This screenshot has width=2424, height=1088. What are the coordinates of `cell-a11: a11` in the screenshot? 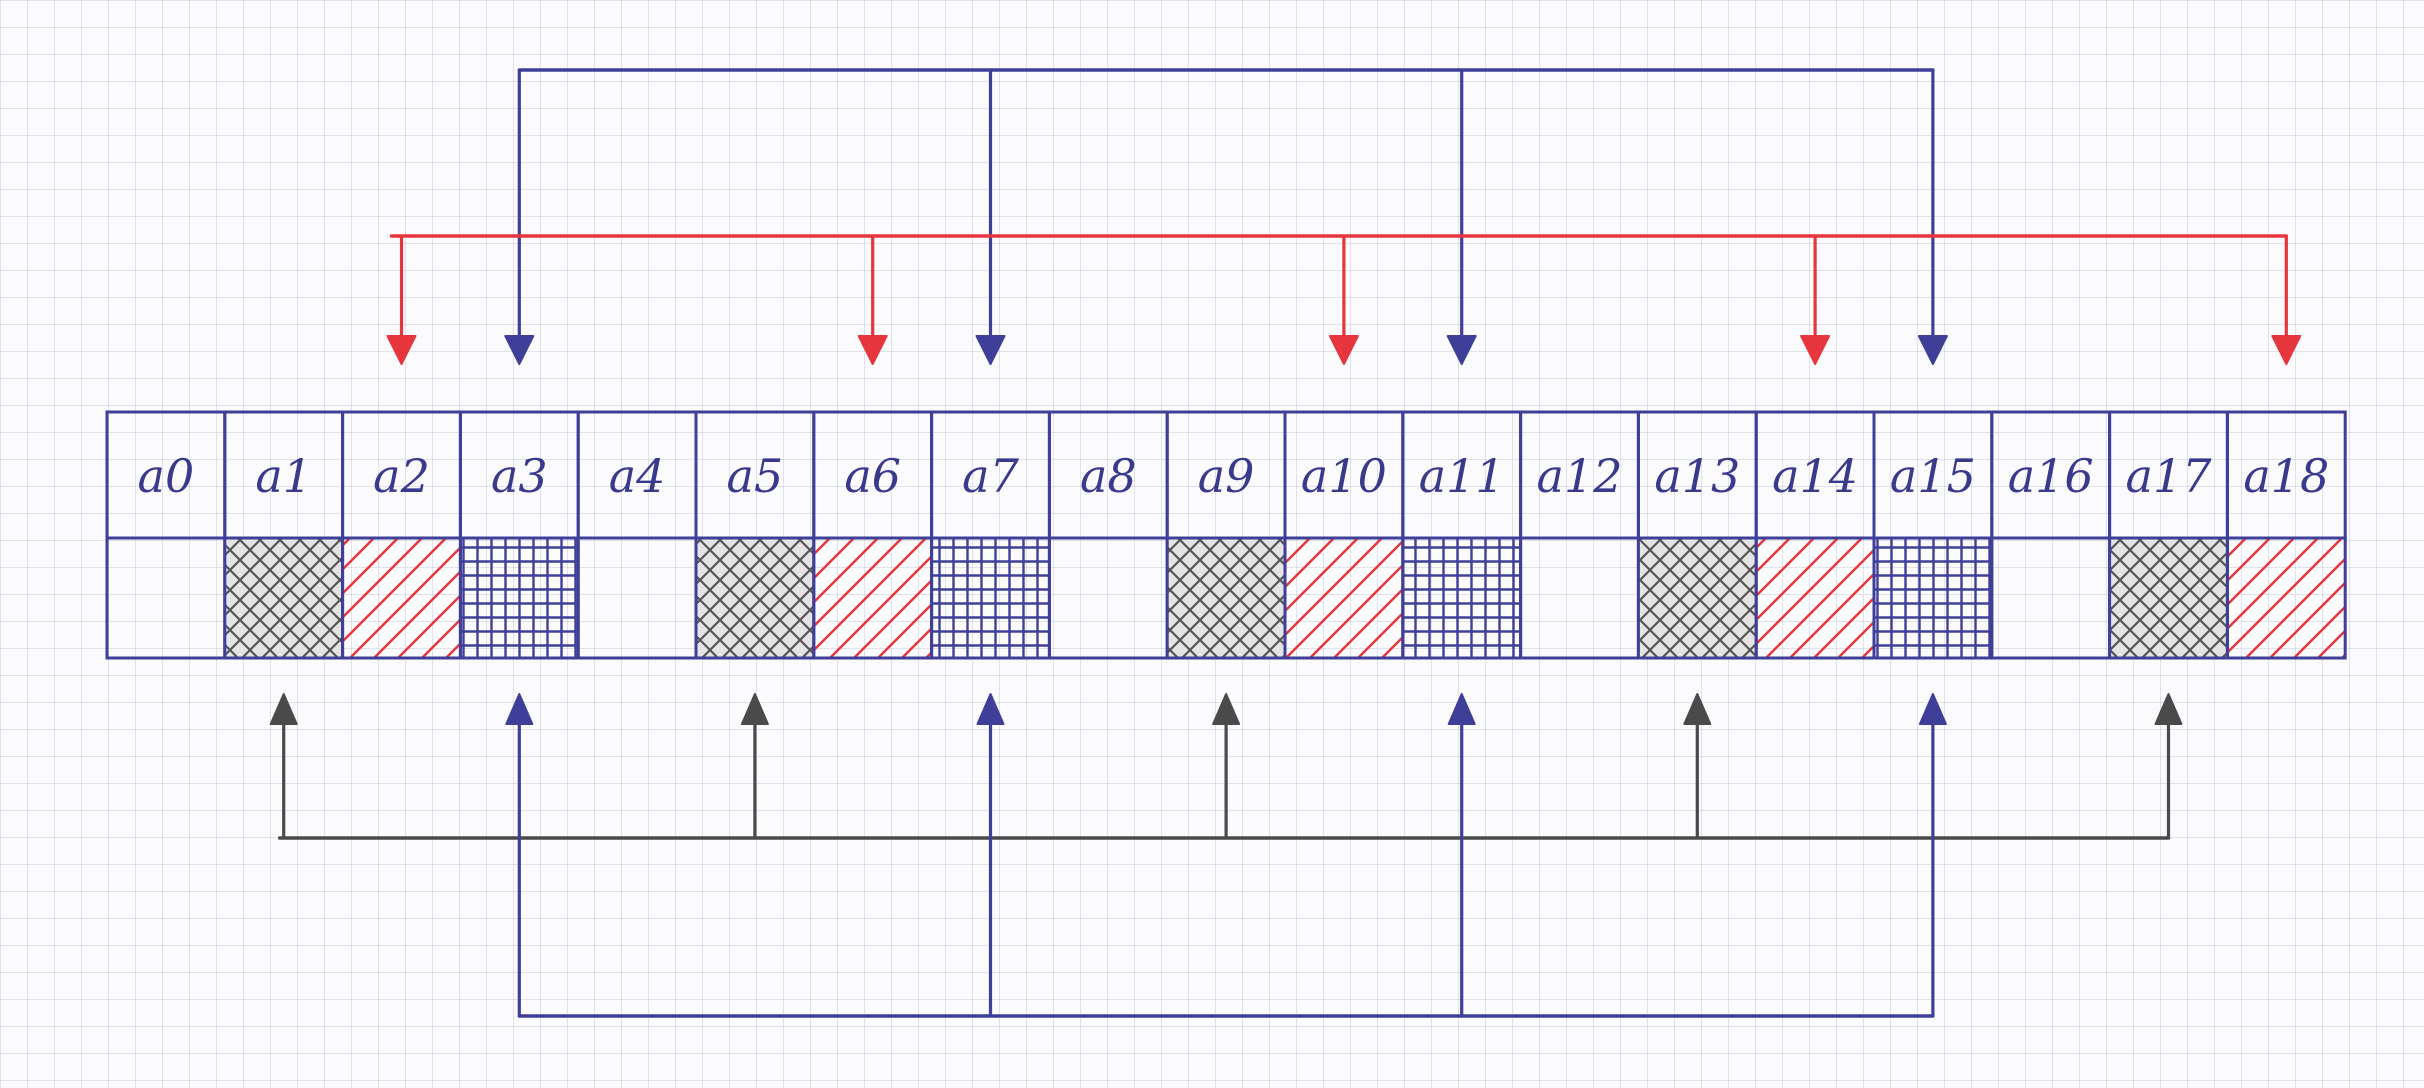 It's located at (1462, 535).